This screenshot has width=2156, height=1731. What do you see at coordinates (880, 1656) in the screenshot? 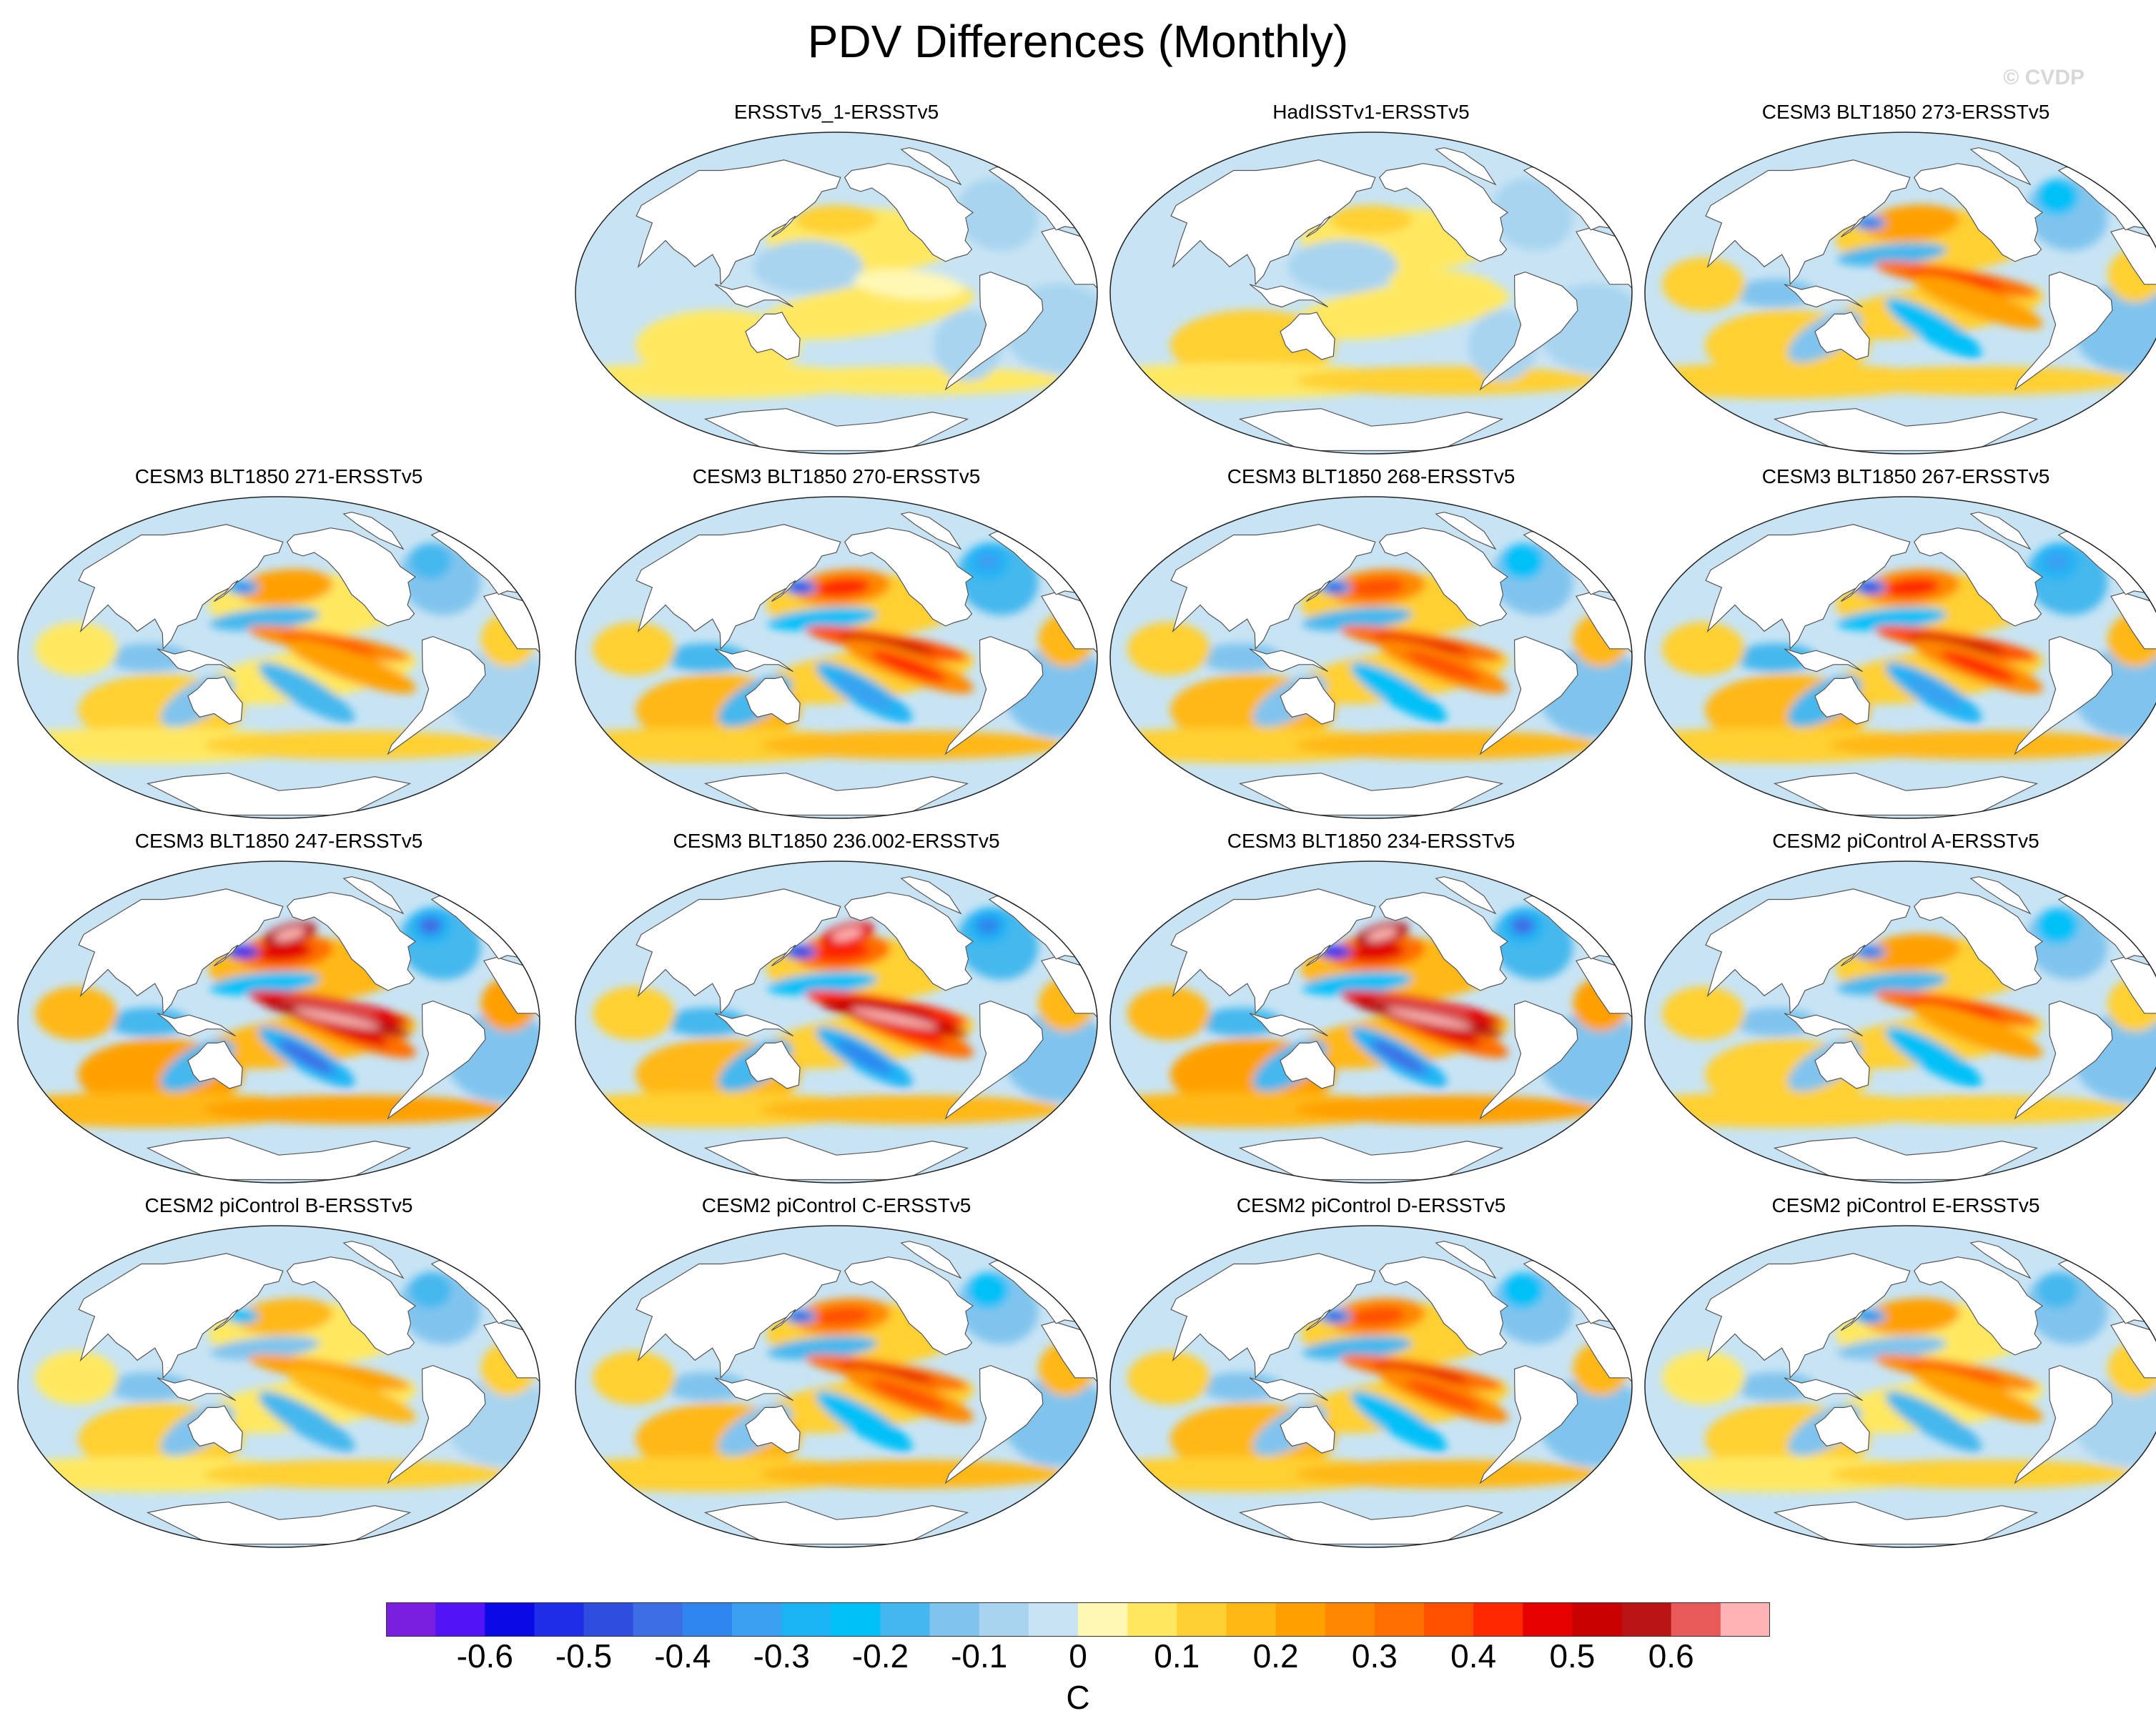
I see `colorbar-tick-label: -0.2` at bounding box center [880, 1656].